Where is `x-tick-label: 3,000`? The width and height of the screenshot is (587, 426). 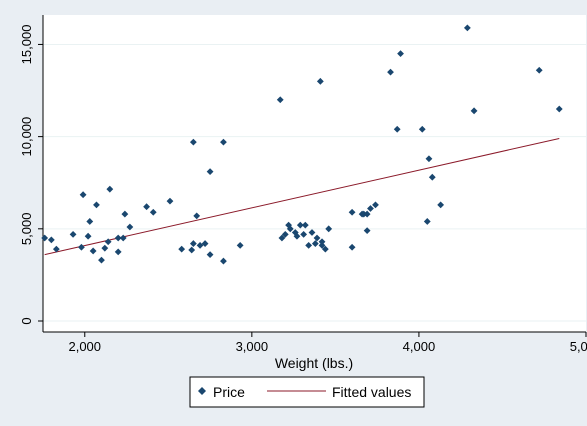 x-tick-label: 3,000 is located at coordinates (252, 346).